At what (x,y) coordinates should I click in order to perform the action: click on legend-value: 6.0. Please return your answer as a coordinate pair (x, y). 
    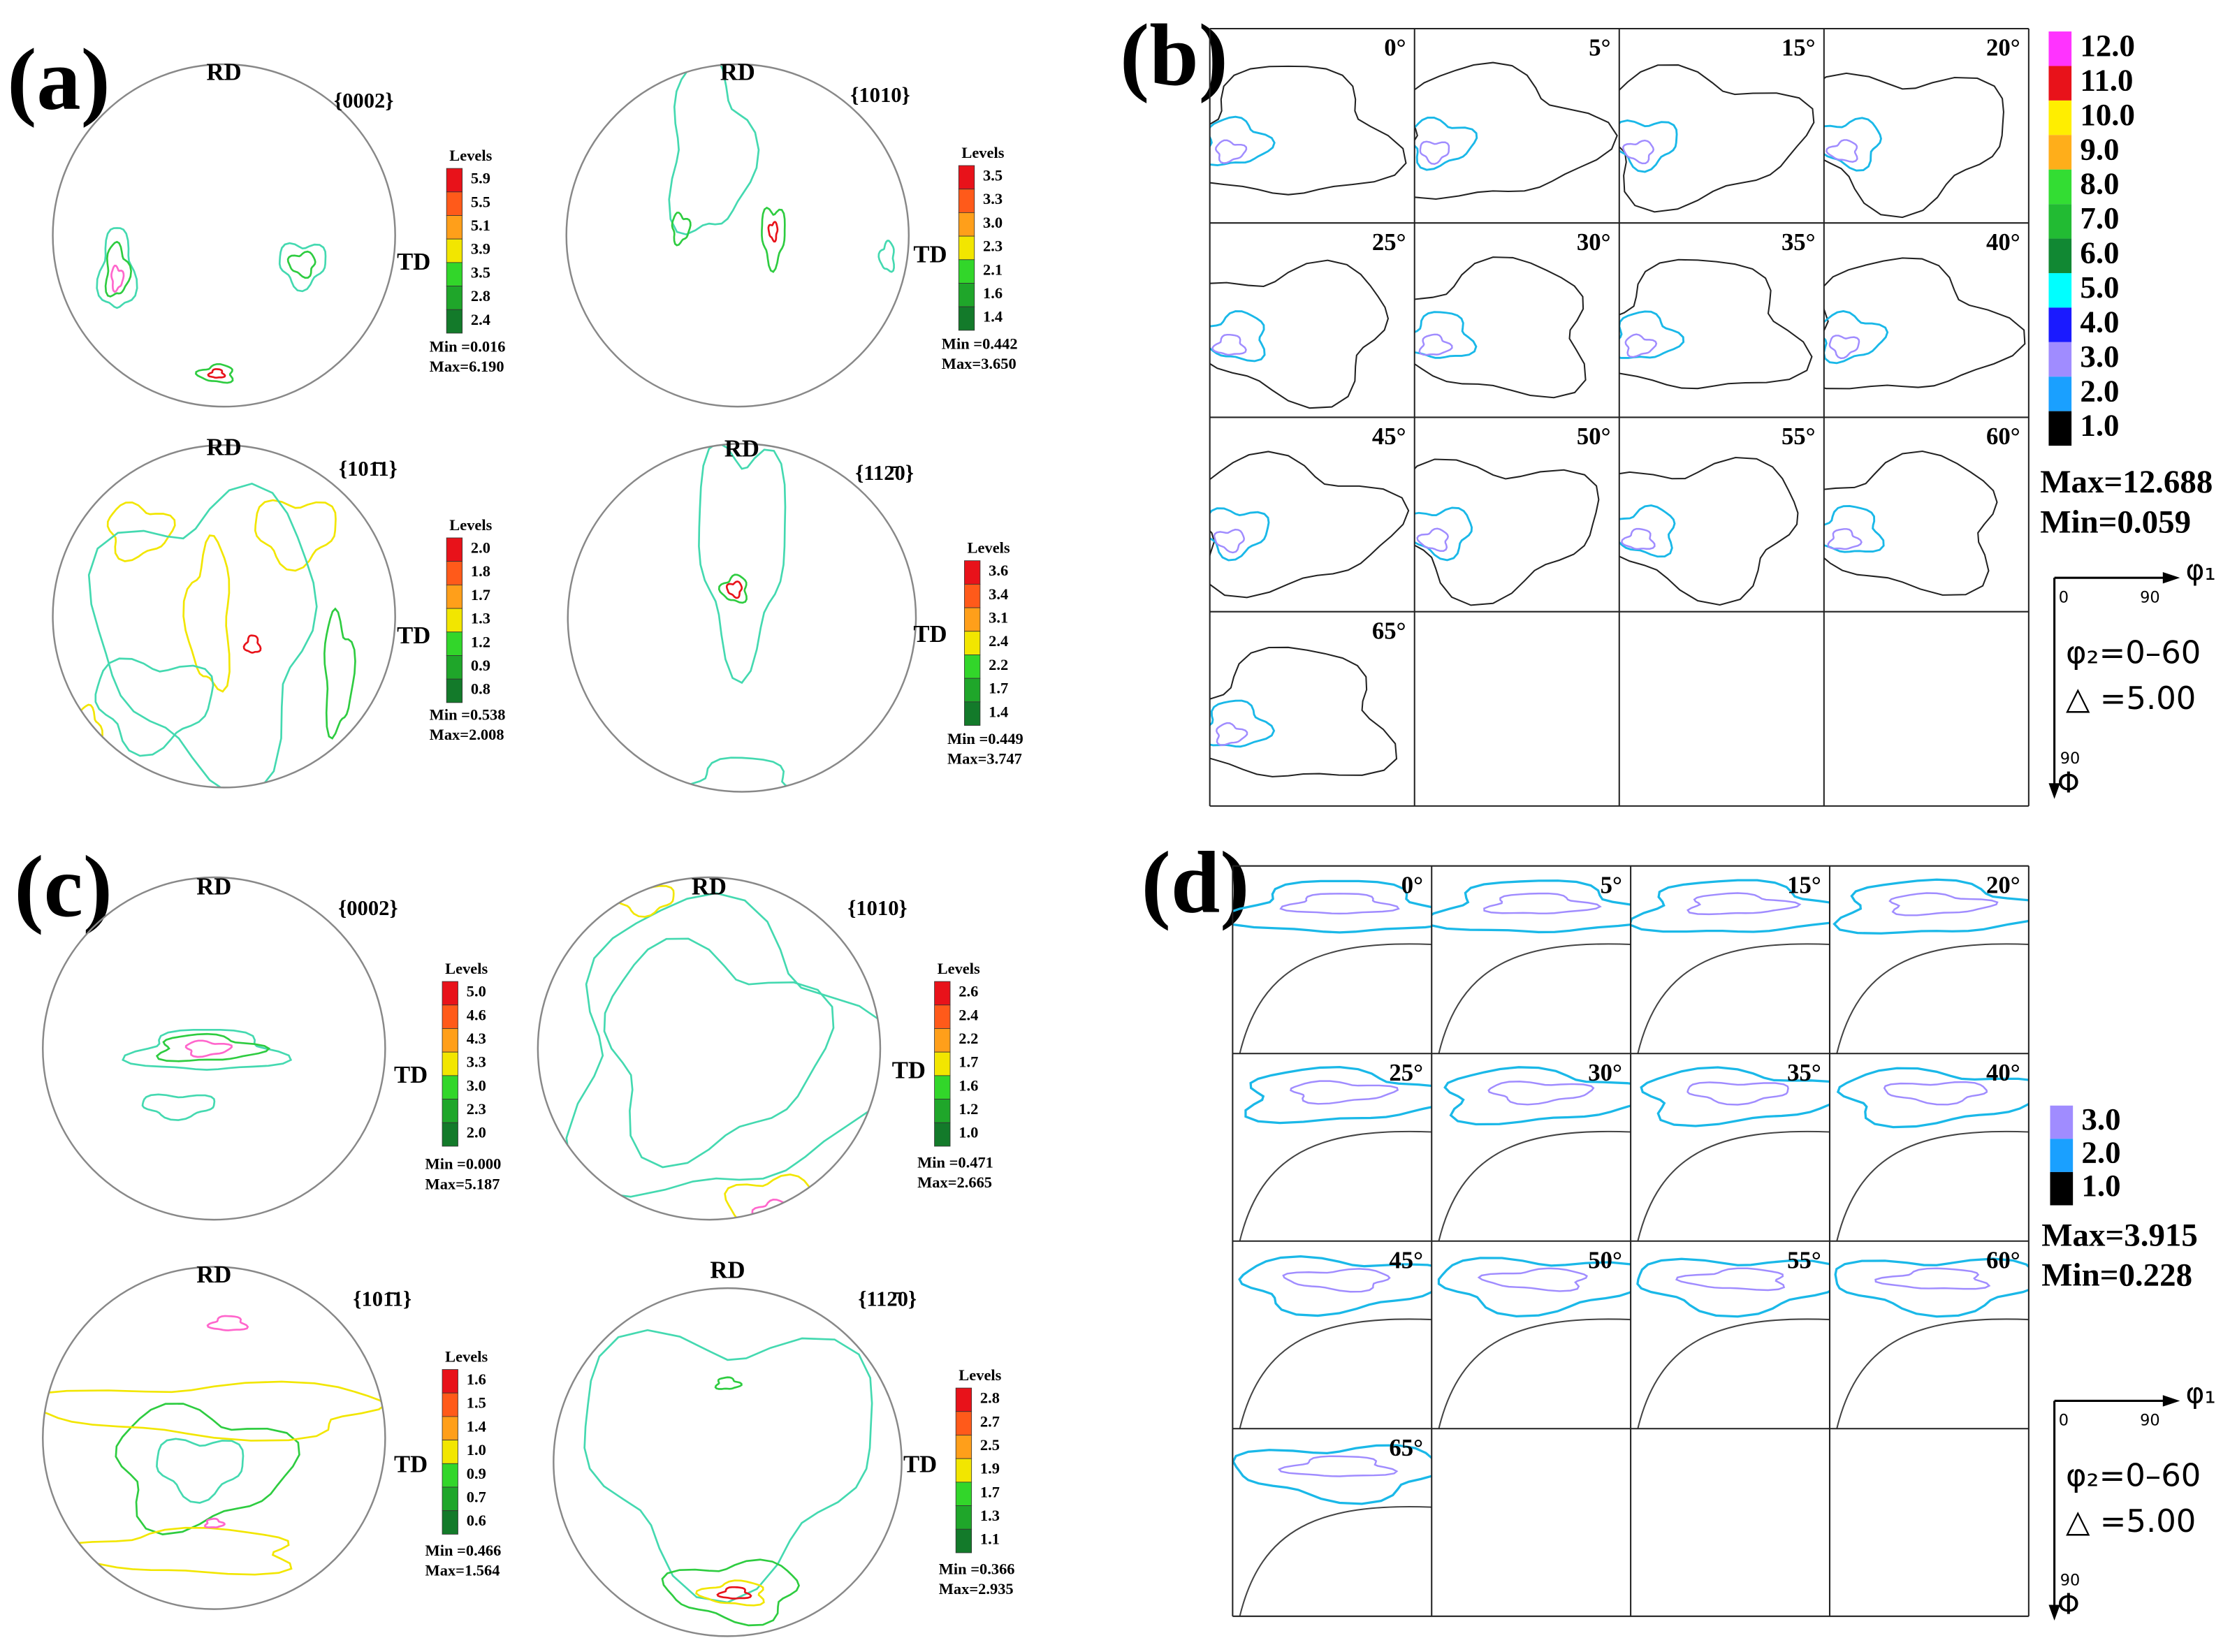
    Looking at the image, I should click on (2099, 252).